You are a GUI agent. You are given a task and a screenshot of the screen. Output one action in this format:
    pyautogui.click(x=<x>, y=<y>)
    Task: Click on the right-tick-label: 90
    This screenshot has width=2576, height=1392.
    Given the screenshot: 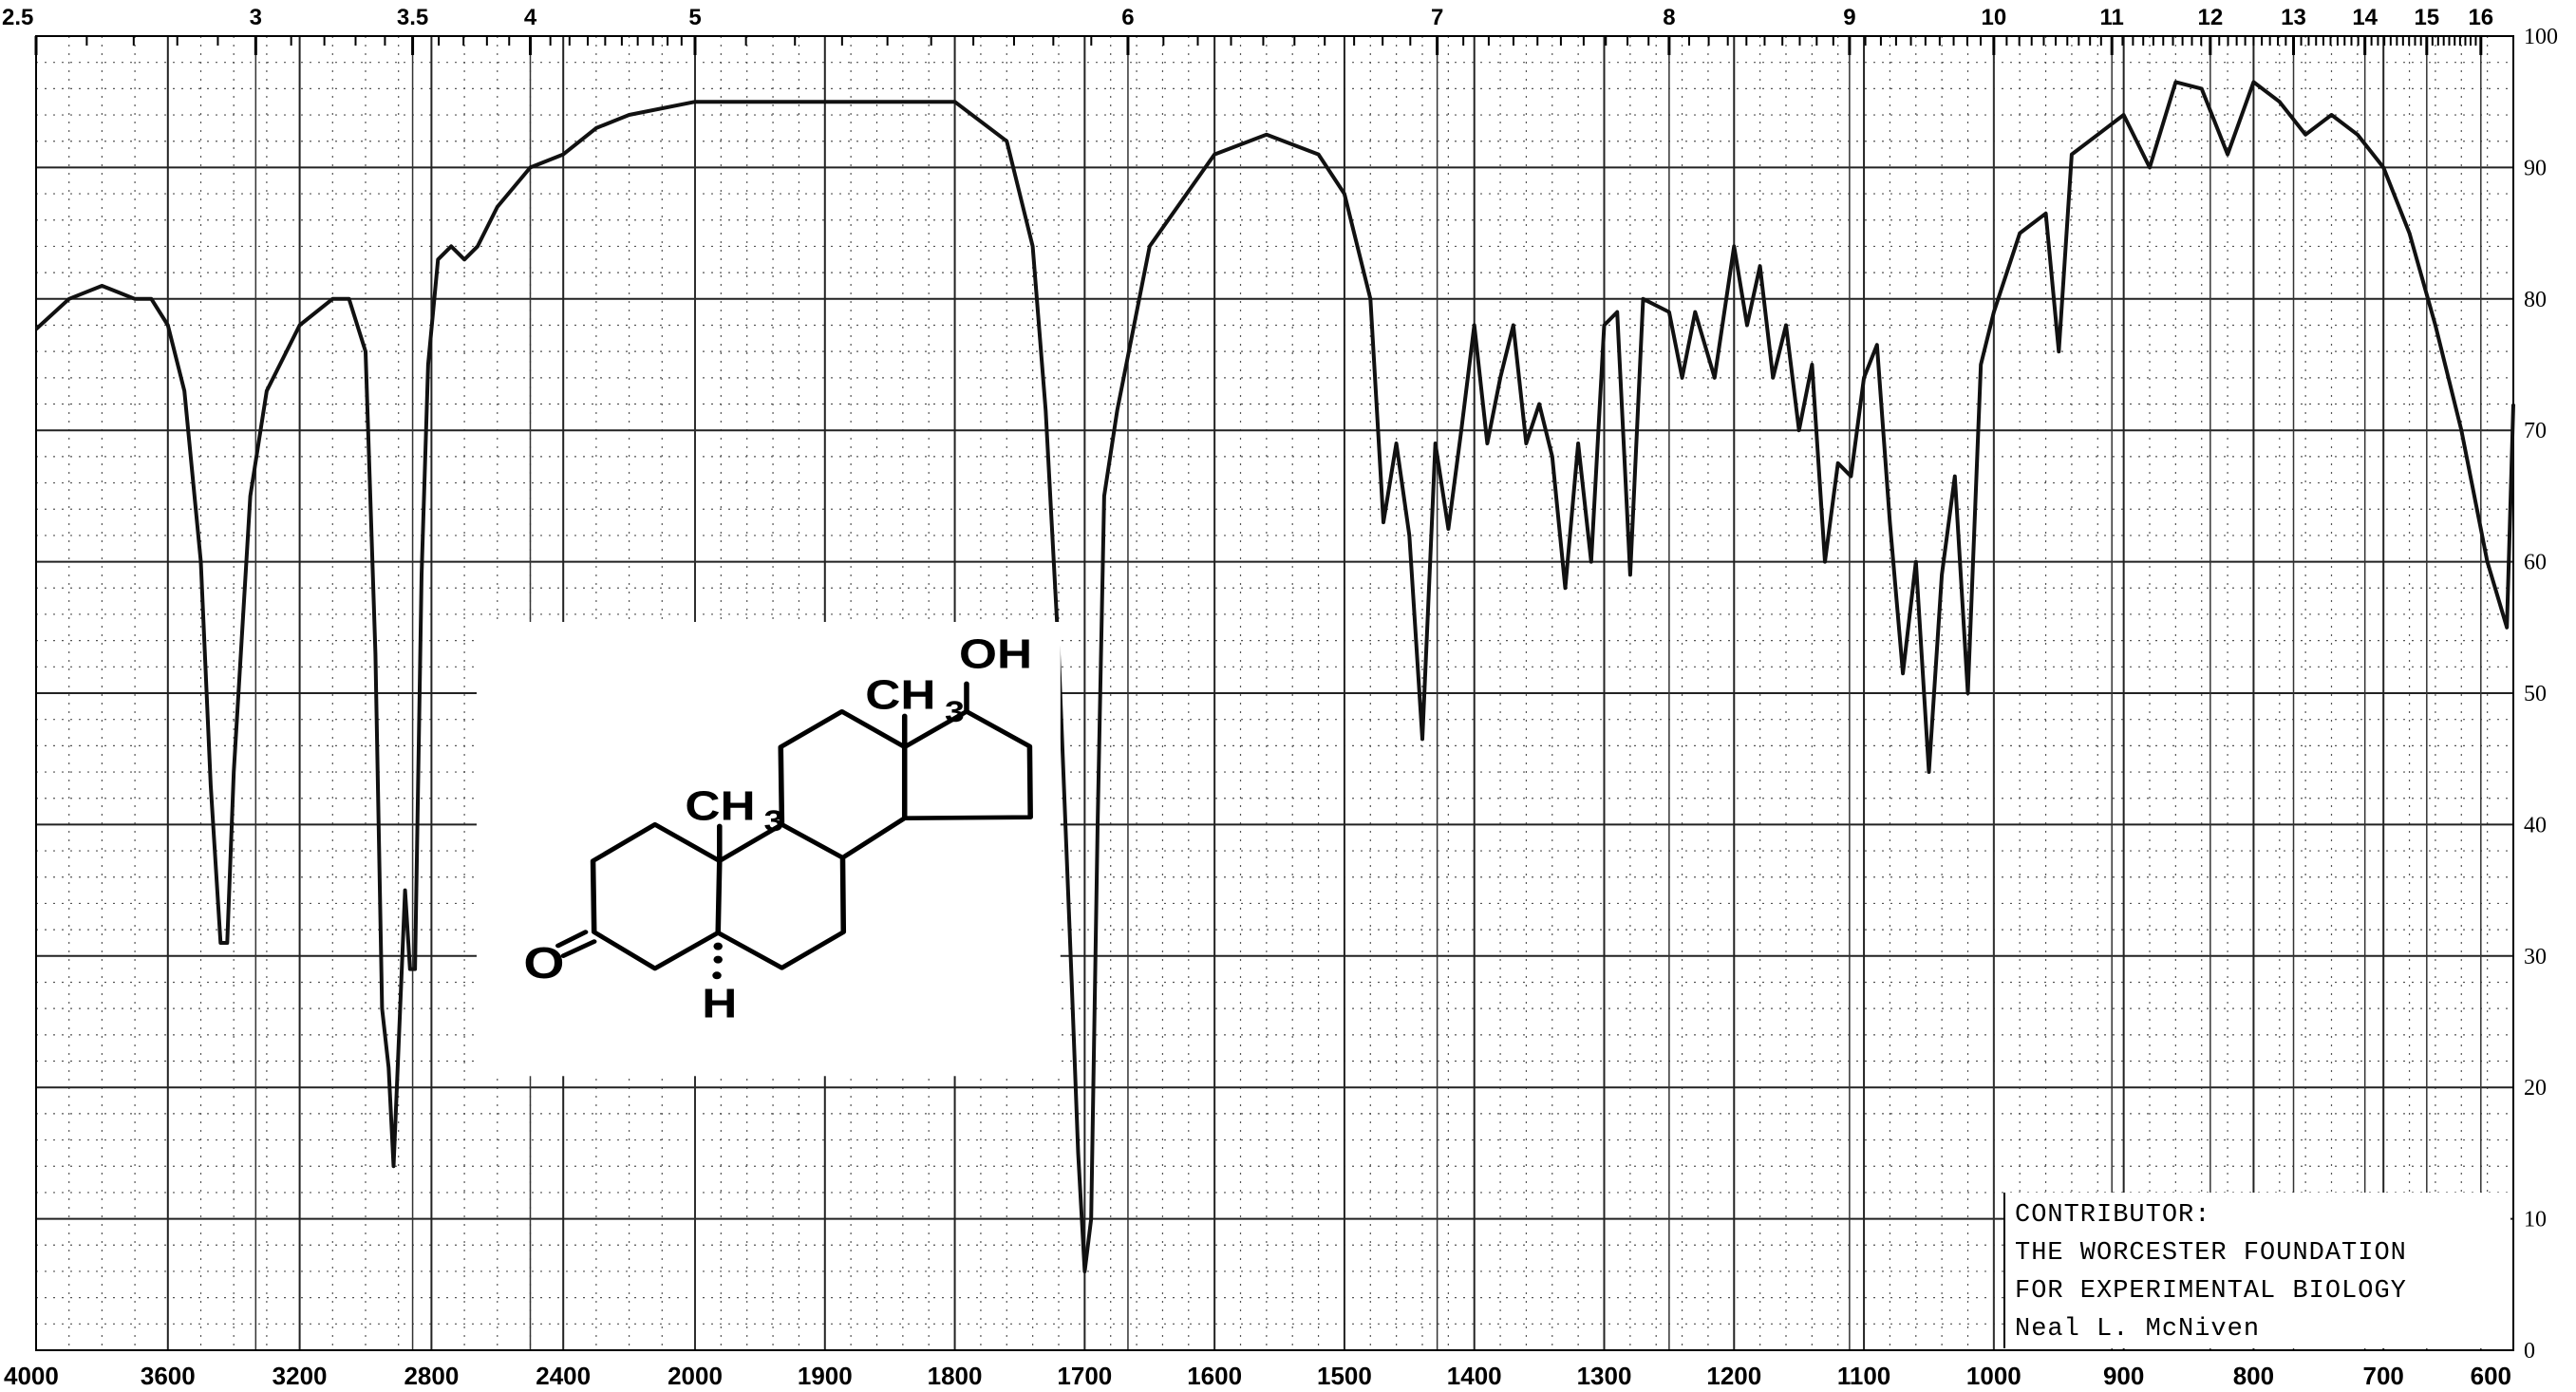 What is the action you would take?
    pyautogui.click(x=2535, y=168)
    